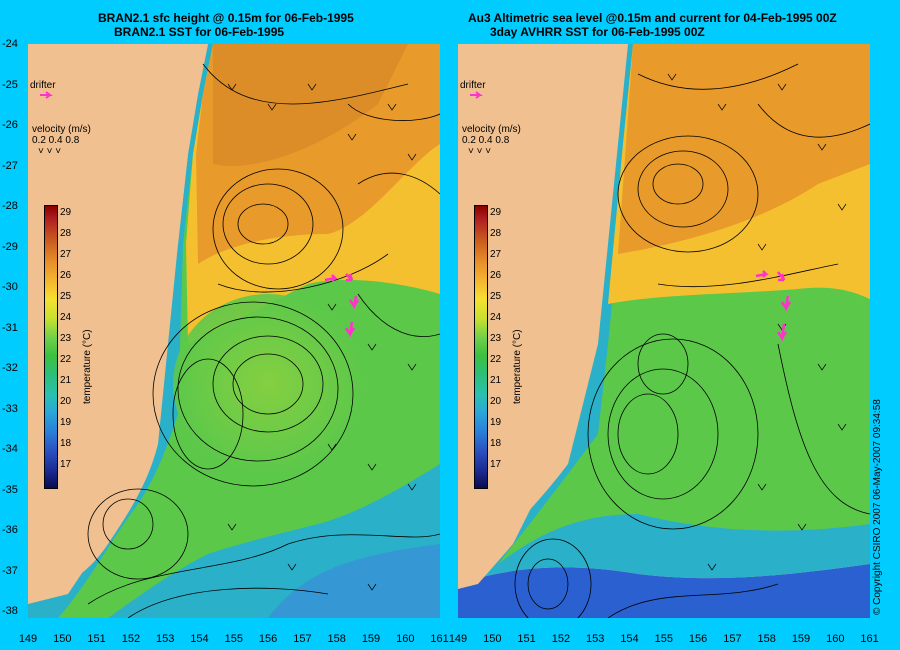 This screenshot has width=900, height=650. What do you see at coordinates (51, 347) in the screenshot?
I see `left-colorbar` at bounding box center [51, 347].